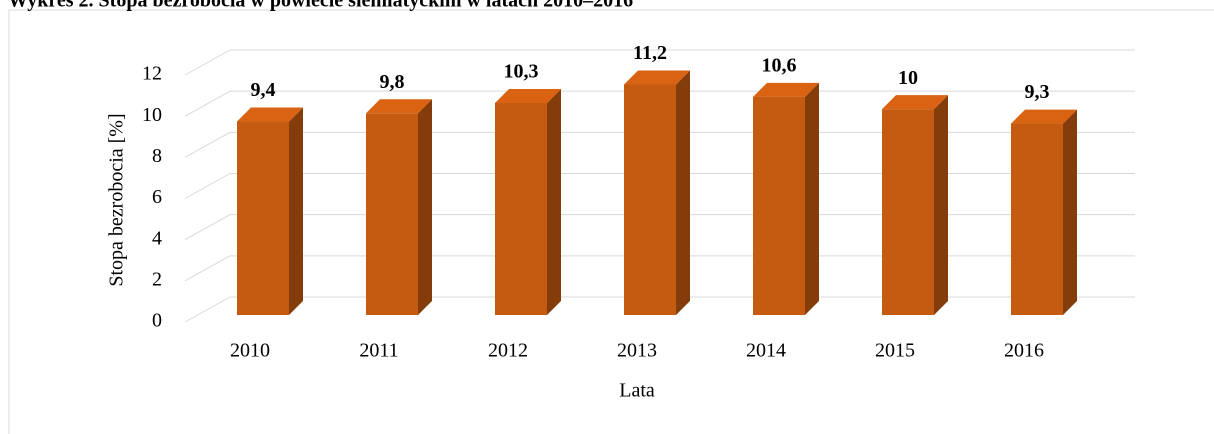 The image size is (1214, 434). I want to click on y-tick-label: 4, so click(157, 238).